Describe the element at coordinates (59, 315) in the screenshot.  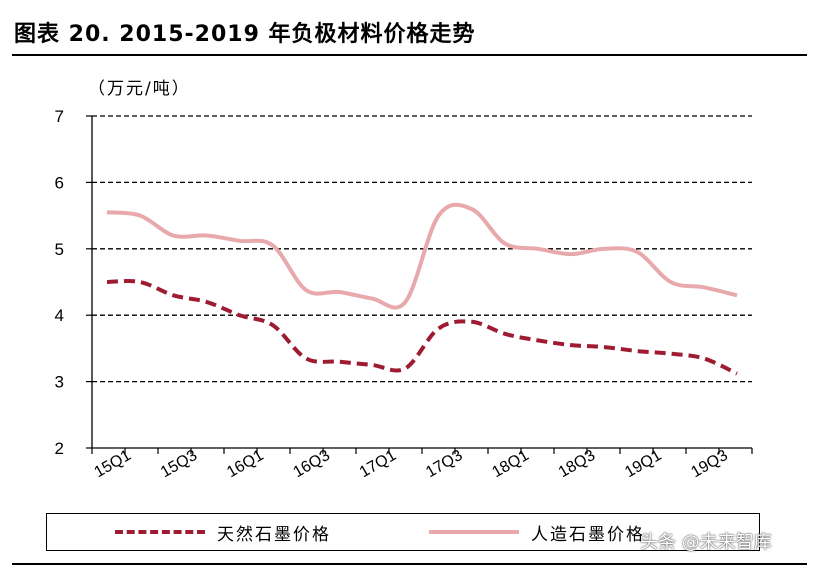
I see `y-tick-label-4: 4` at that location.